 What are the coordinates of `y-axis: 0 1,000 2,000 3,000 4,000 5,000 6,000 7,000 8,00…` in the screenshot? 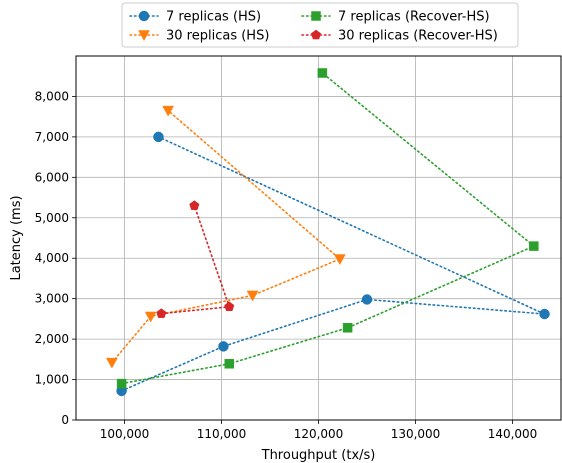 It's located at (55, 258).